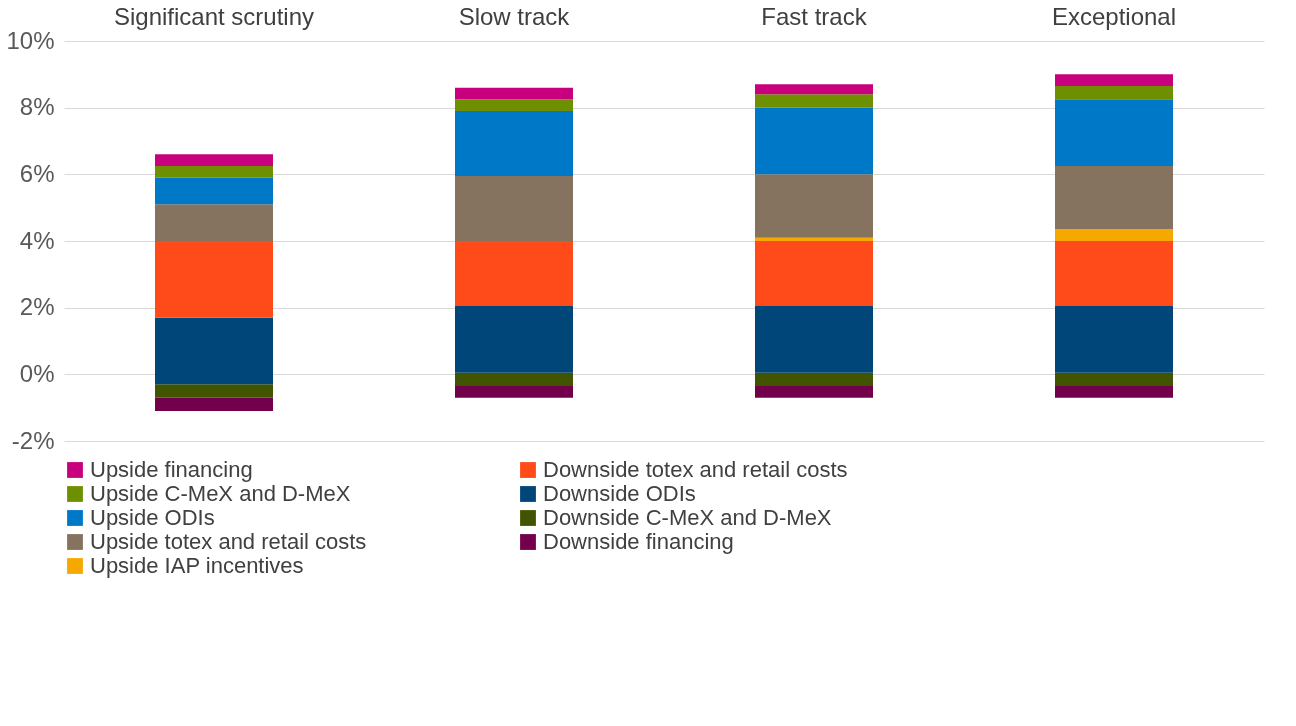 The image size is (1296, 726). What do you see at coordinates (152, 517) in the screenshot?
I see `legend-label: Upside ODIs` at bounding box center [152, 517].